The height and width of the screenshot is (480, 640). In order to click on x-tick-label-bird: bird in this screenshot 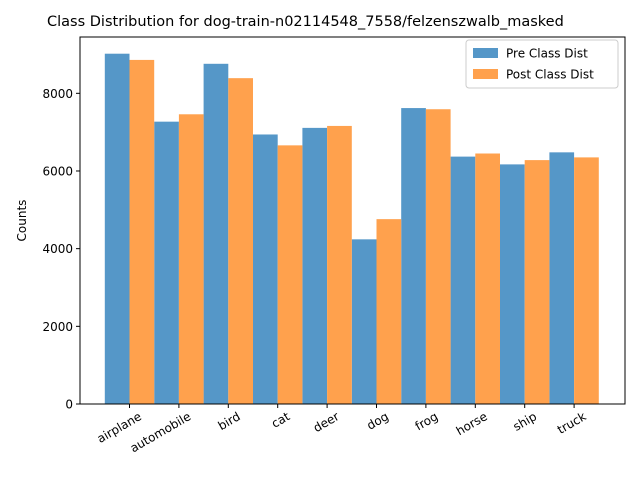, I will do `click(229, 421)`.